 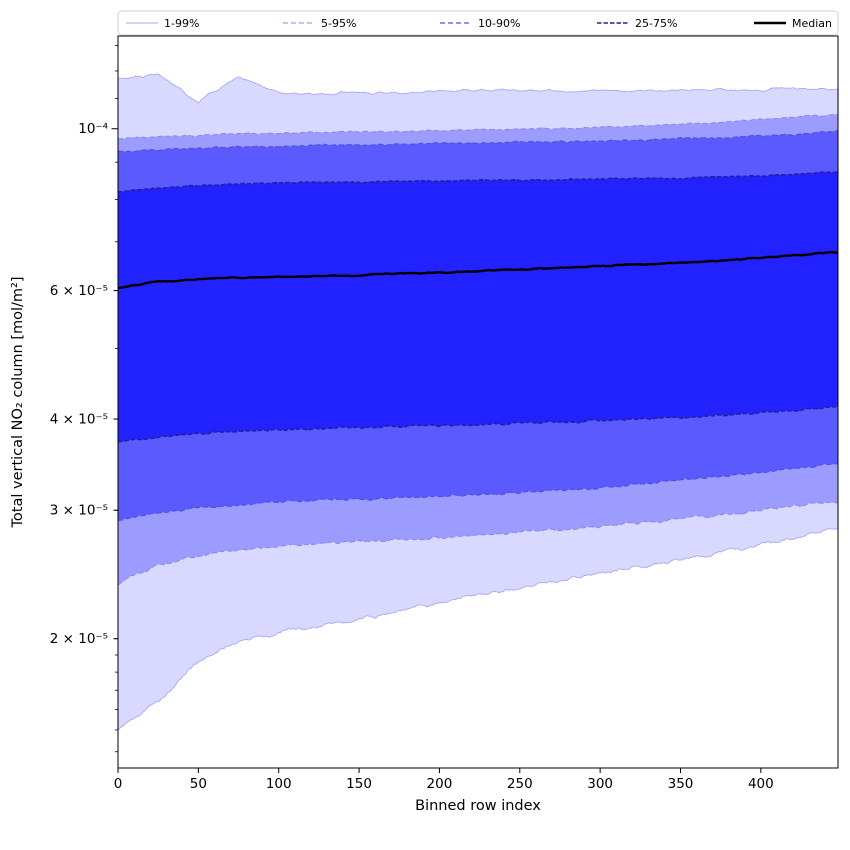 I want to click on legend-label: Median, so click(x=812, y=23).